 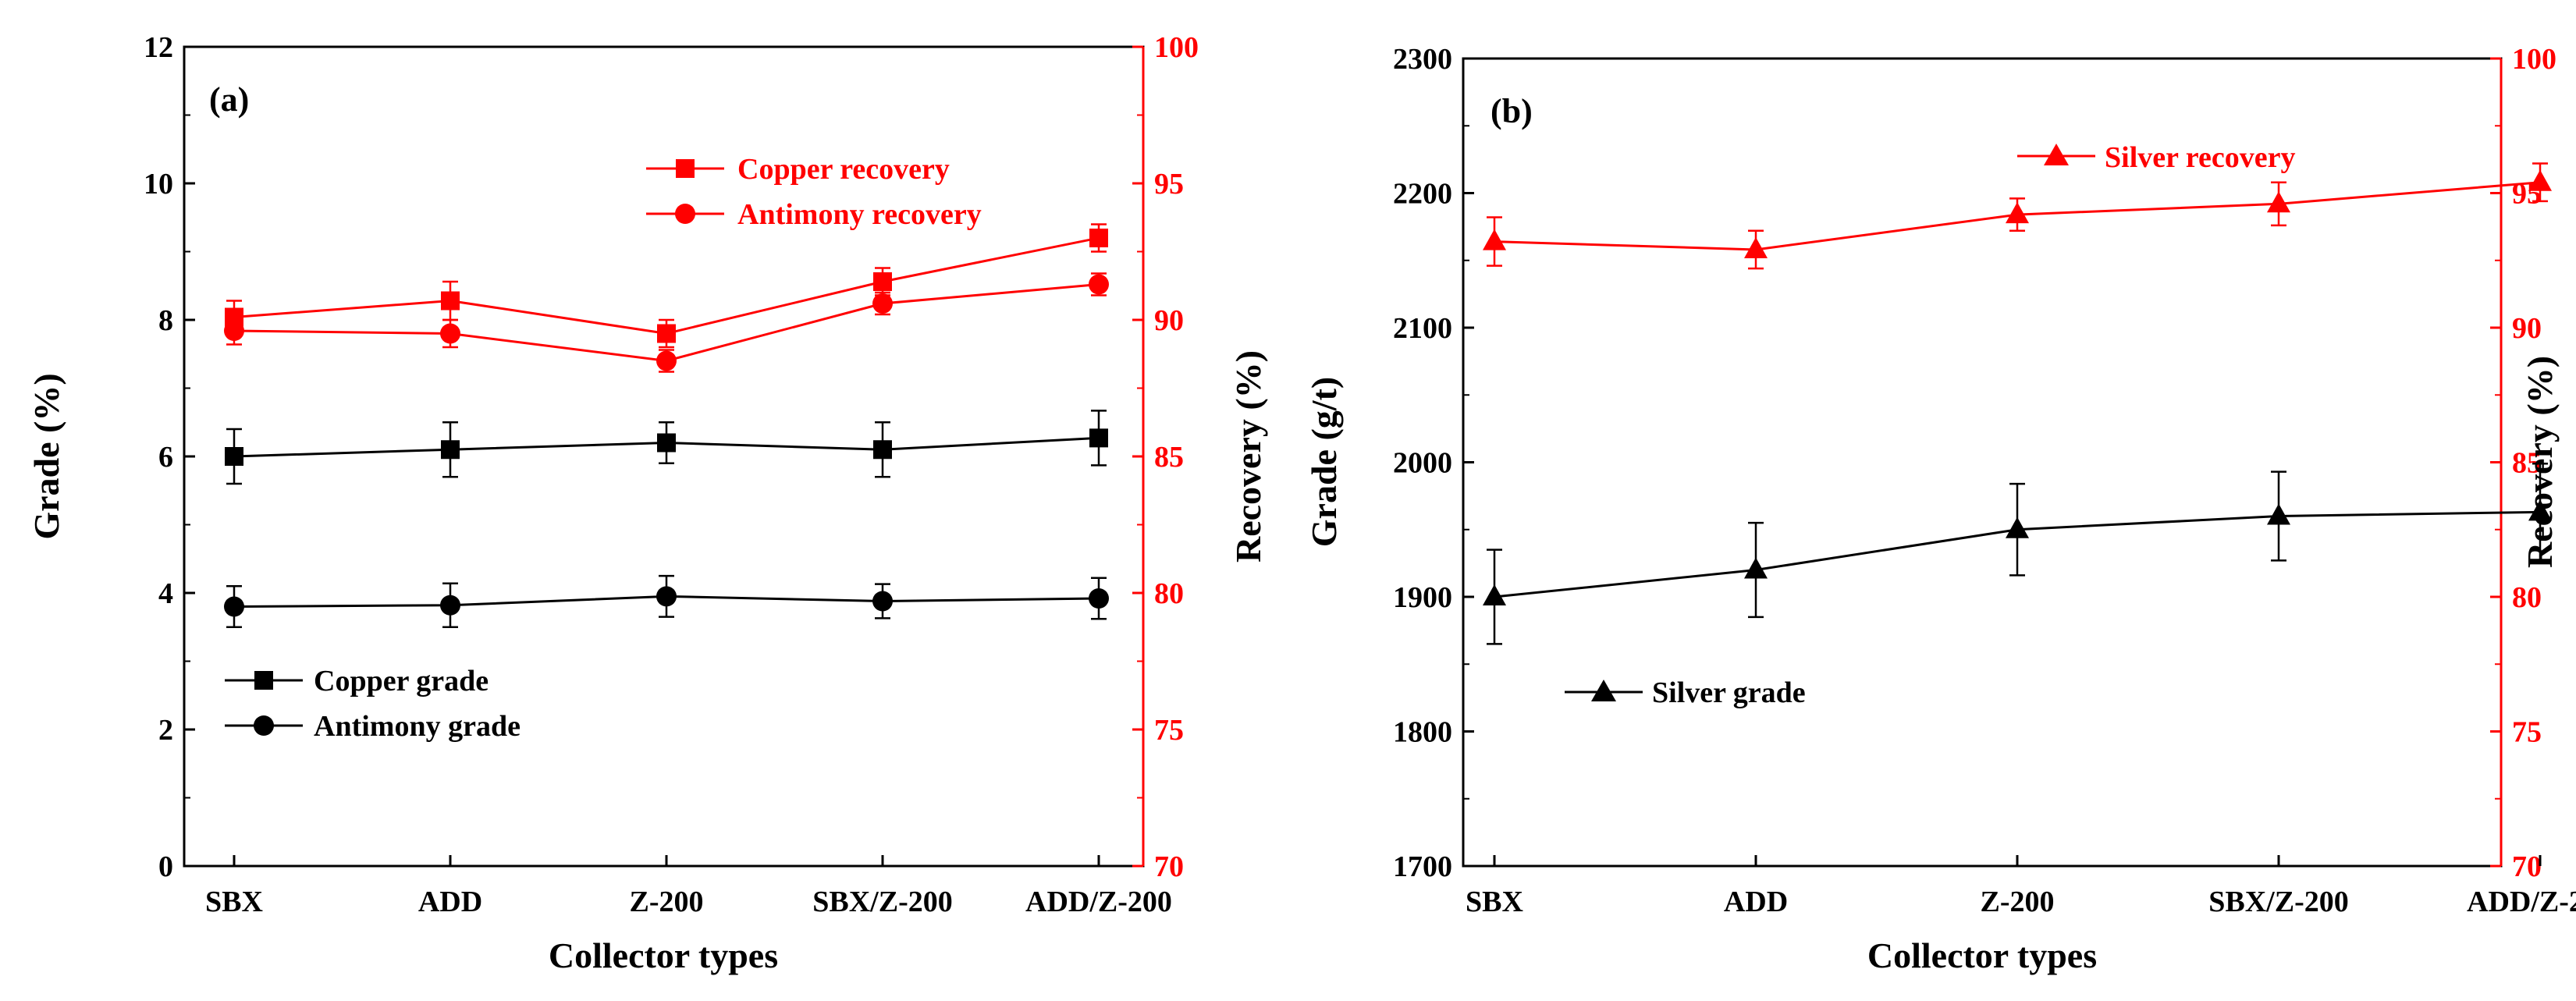 What do you see at coordinates (1423, 464) in the screenshot?
I see `y-left-tick-label: 2000` at bounding box center [1423, 464].